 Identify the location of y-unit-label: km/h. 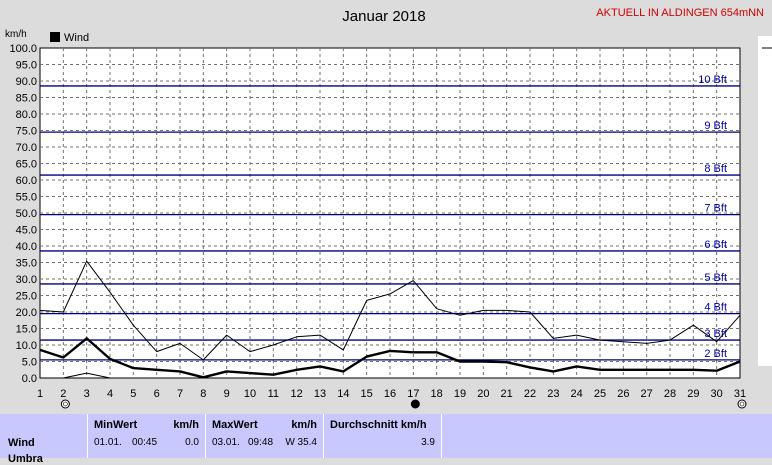
(16, 34).